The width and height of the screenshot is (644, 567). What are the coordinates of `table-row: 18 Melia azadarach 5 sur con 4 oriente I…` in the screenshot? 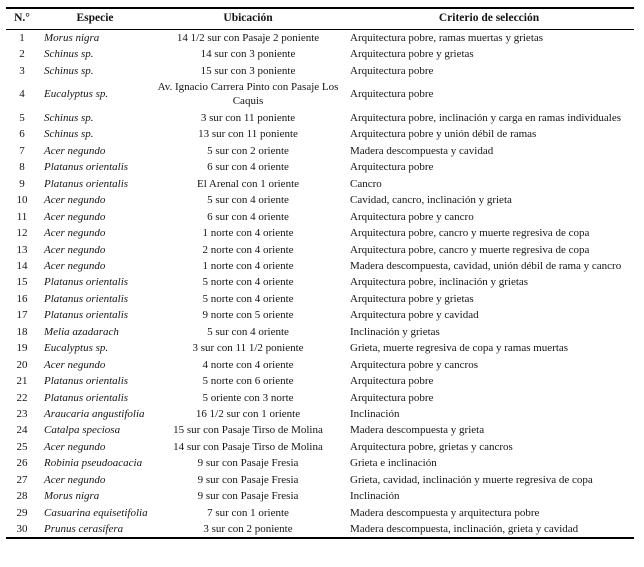 It's located at (320, 332).